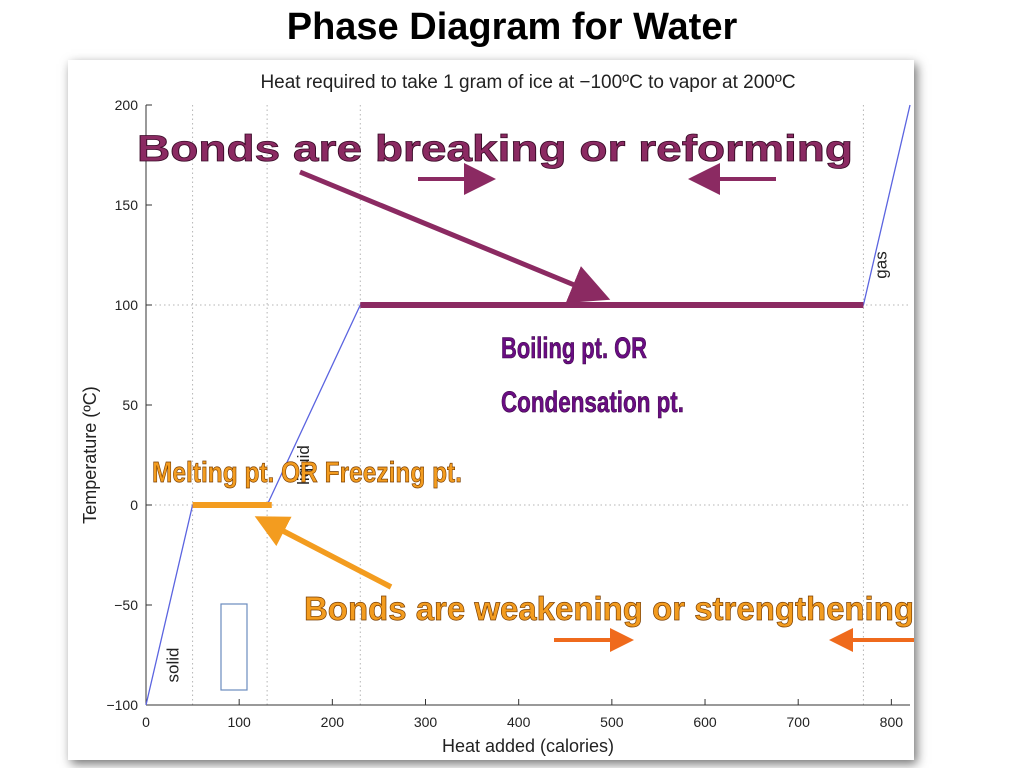  What do you see at coordinates (173, 665) in the screenshot?
I see `phase-label-solid: solid` at bounding box center [173, 665].